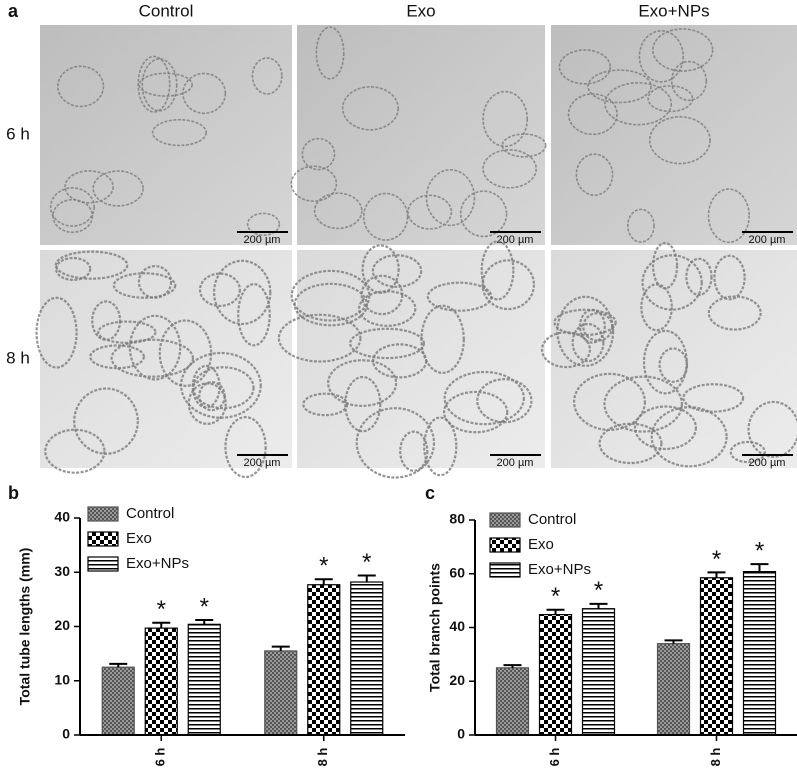  Describe the element at coordinates (13, 493) in the screenshot. I see `panel-label: b` at that location.